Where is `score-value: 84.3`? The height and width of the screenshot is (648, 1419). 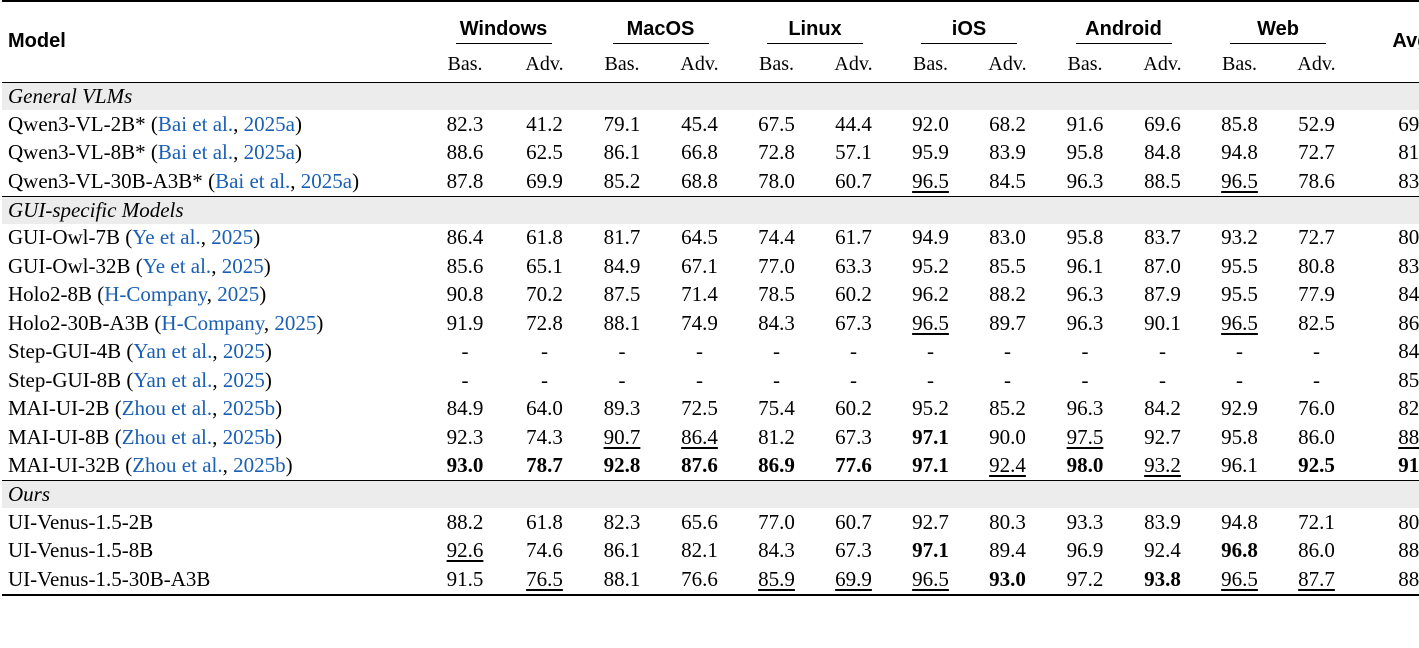 score-value: 84.3 is located at coordinates (776, 550).